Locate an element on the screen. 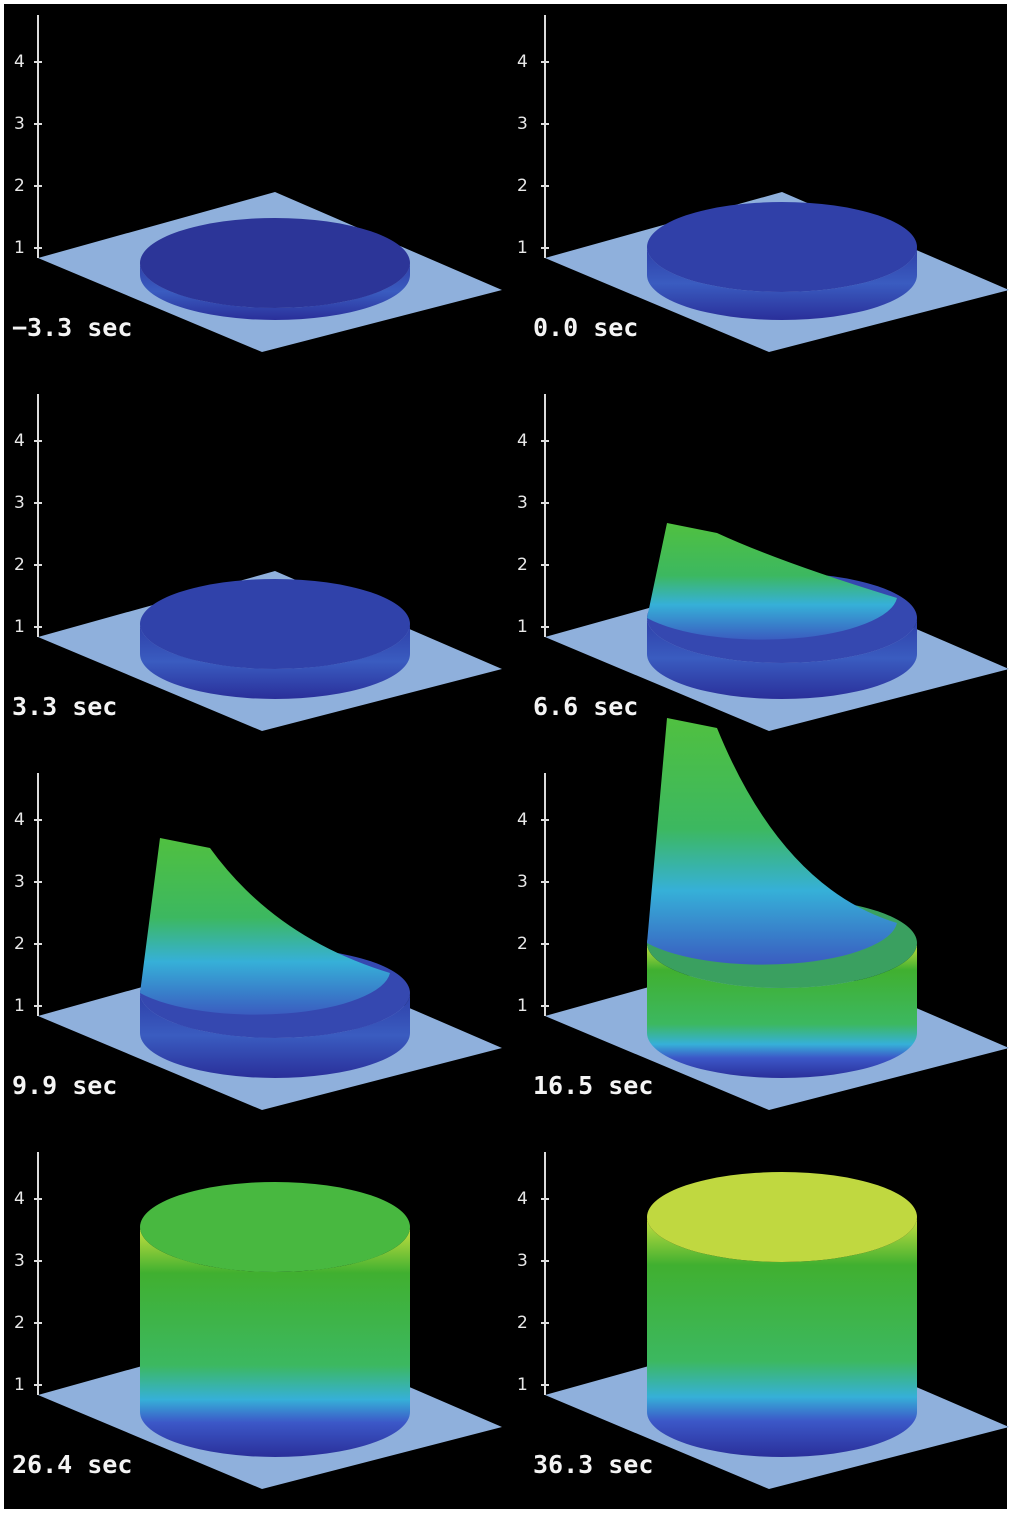 Image resolution: width=1011 pixels, height=1513 pixels. panel: 1 2 3 4 6.6 sec is located at coordinates (763, 562).